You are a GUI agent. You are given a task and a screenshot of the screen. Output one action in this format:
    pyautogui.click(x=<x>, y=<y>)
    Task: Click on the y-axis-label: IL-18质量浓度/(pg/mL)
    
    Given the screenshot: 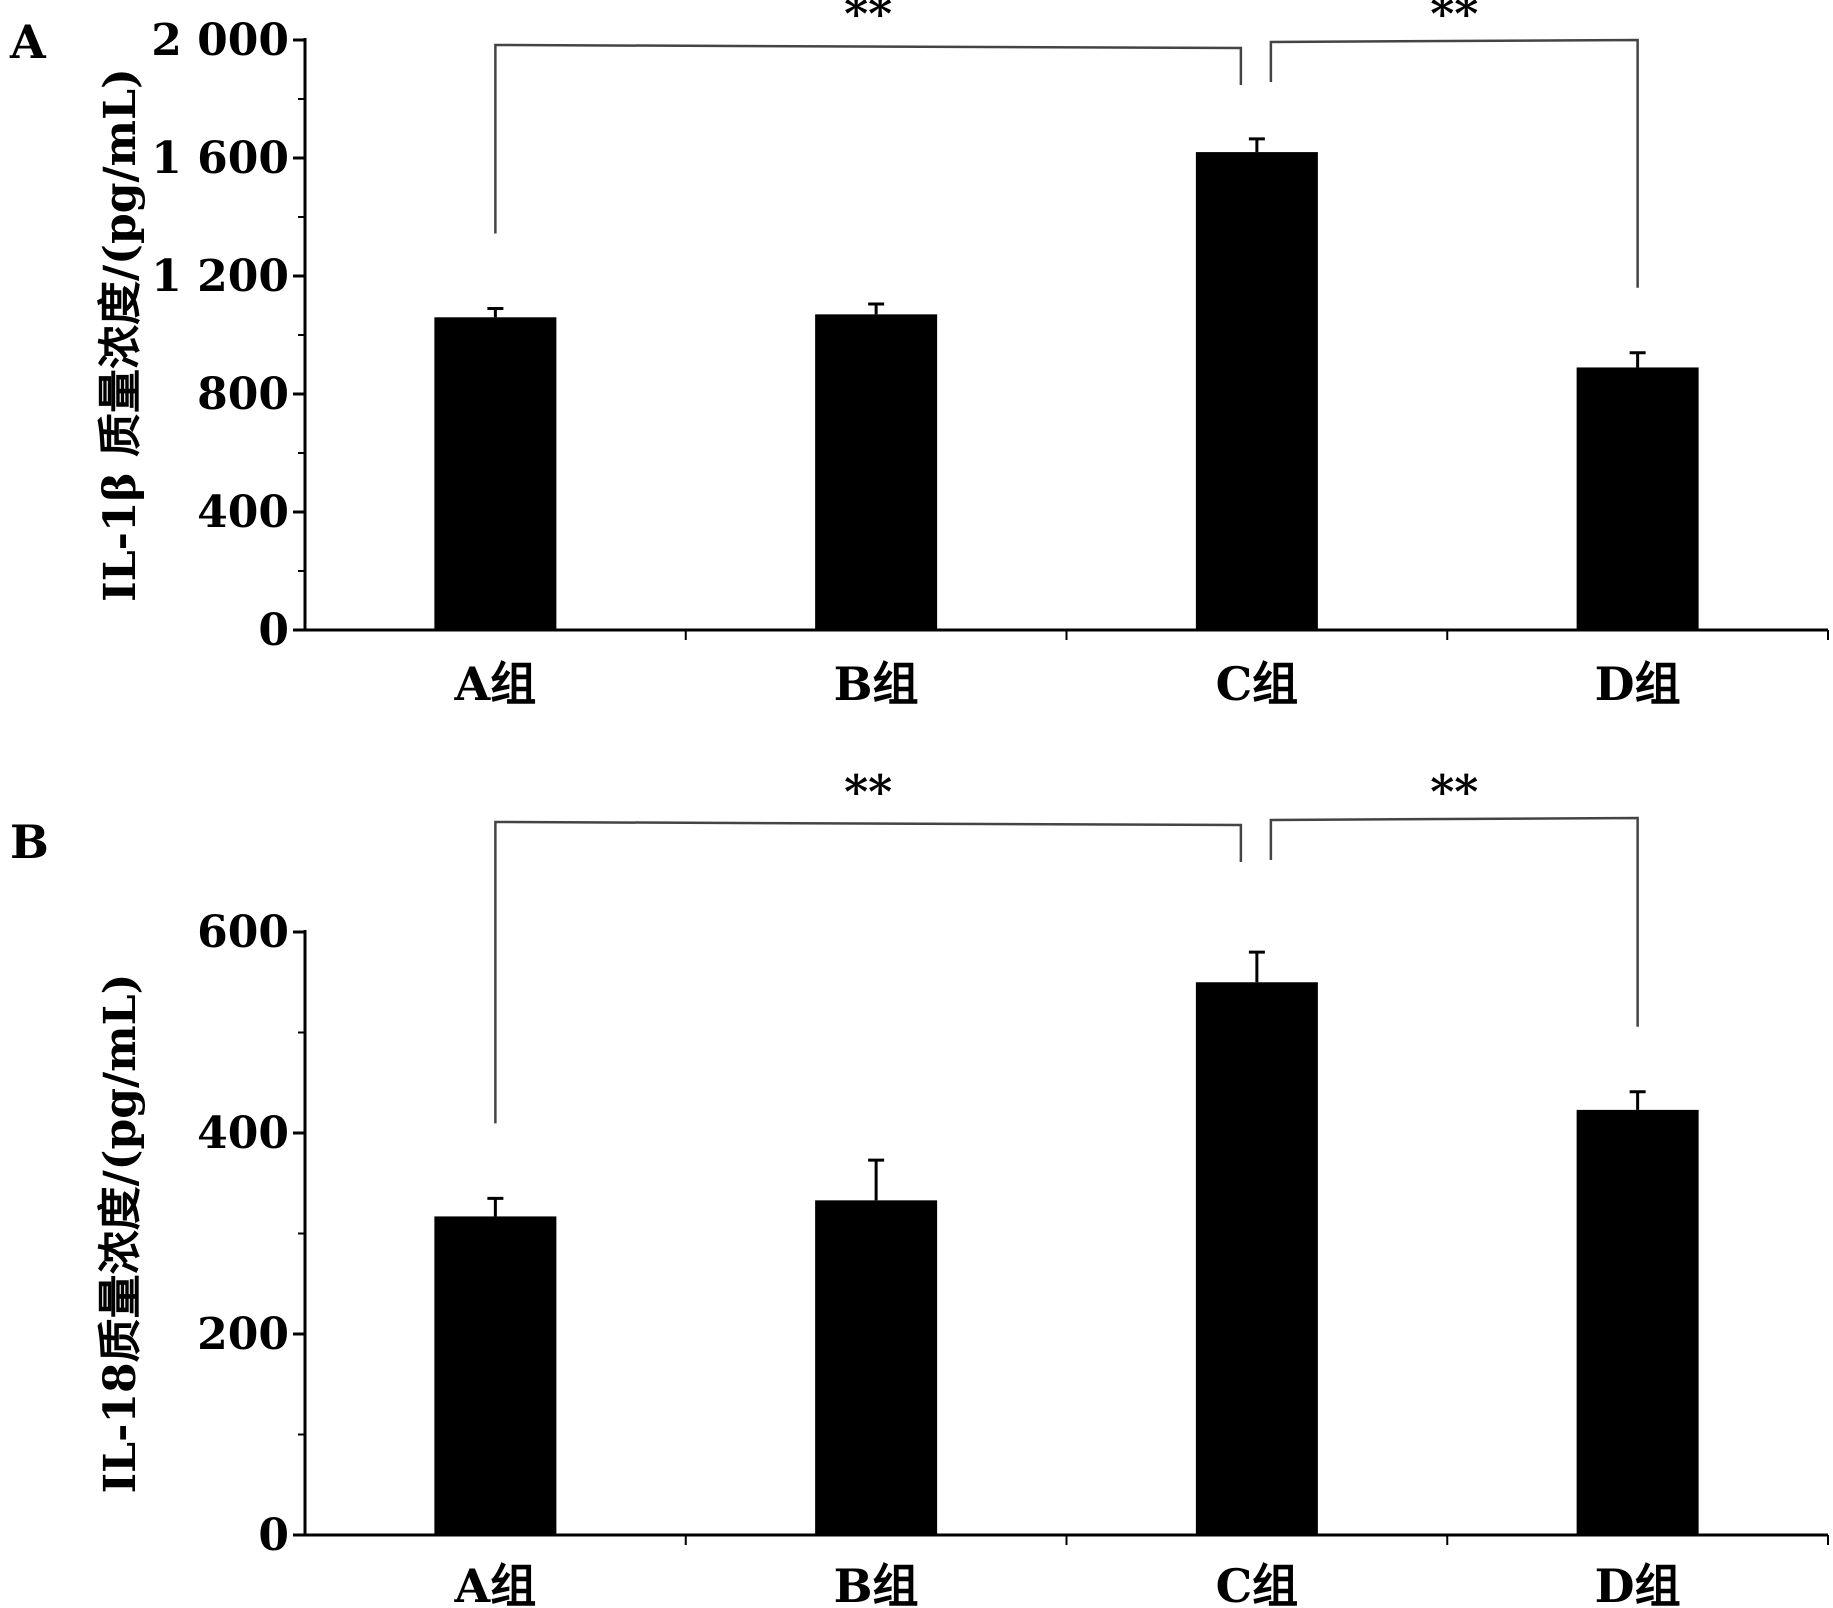 What is the action you would take?
    pyautogui.click(x=120, y=1234)
    